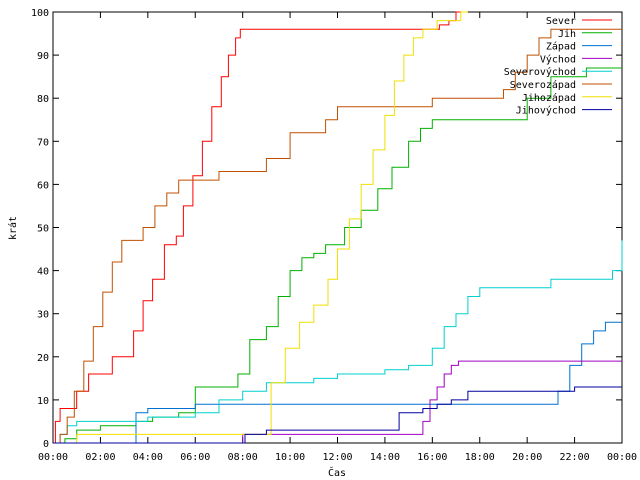 Image resolution: width=640 pixels, height=480 pixels. Describe the element at coordinates (43, 401) in the screenshot. I see `y-tick-label: 10` at that location.